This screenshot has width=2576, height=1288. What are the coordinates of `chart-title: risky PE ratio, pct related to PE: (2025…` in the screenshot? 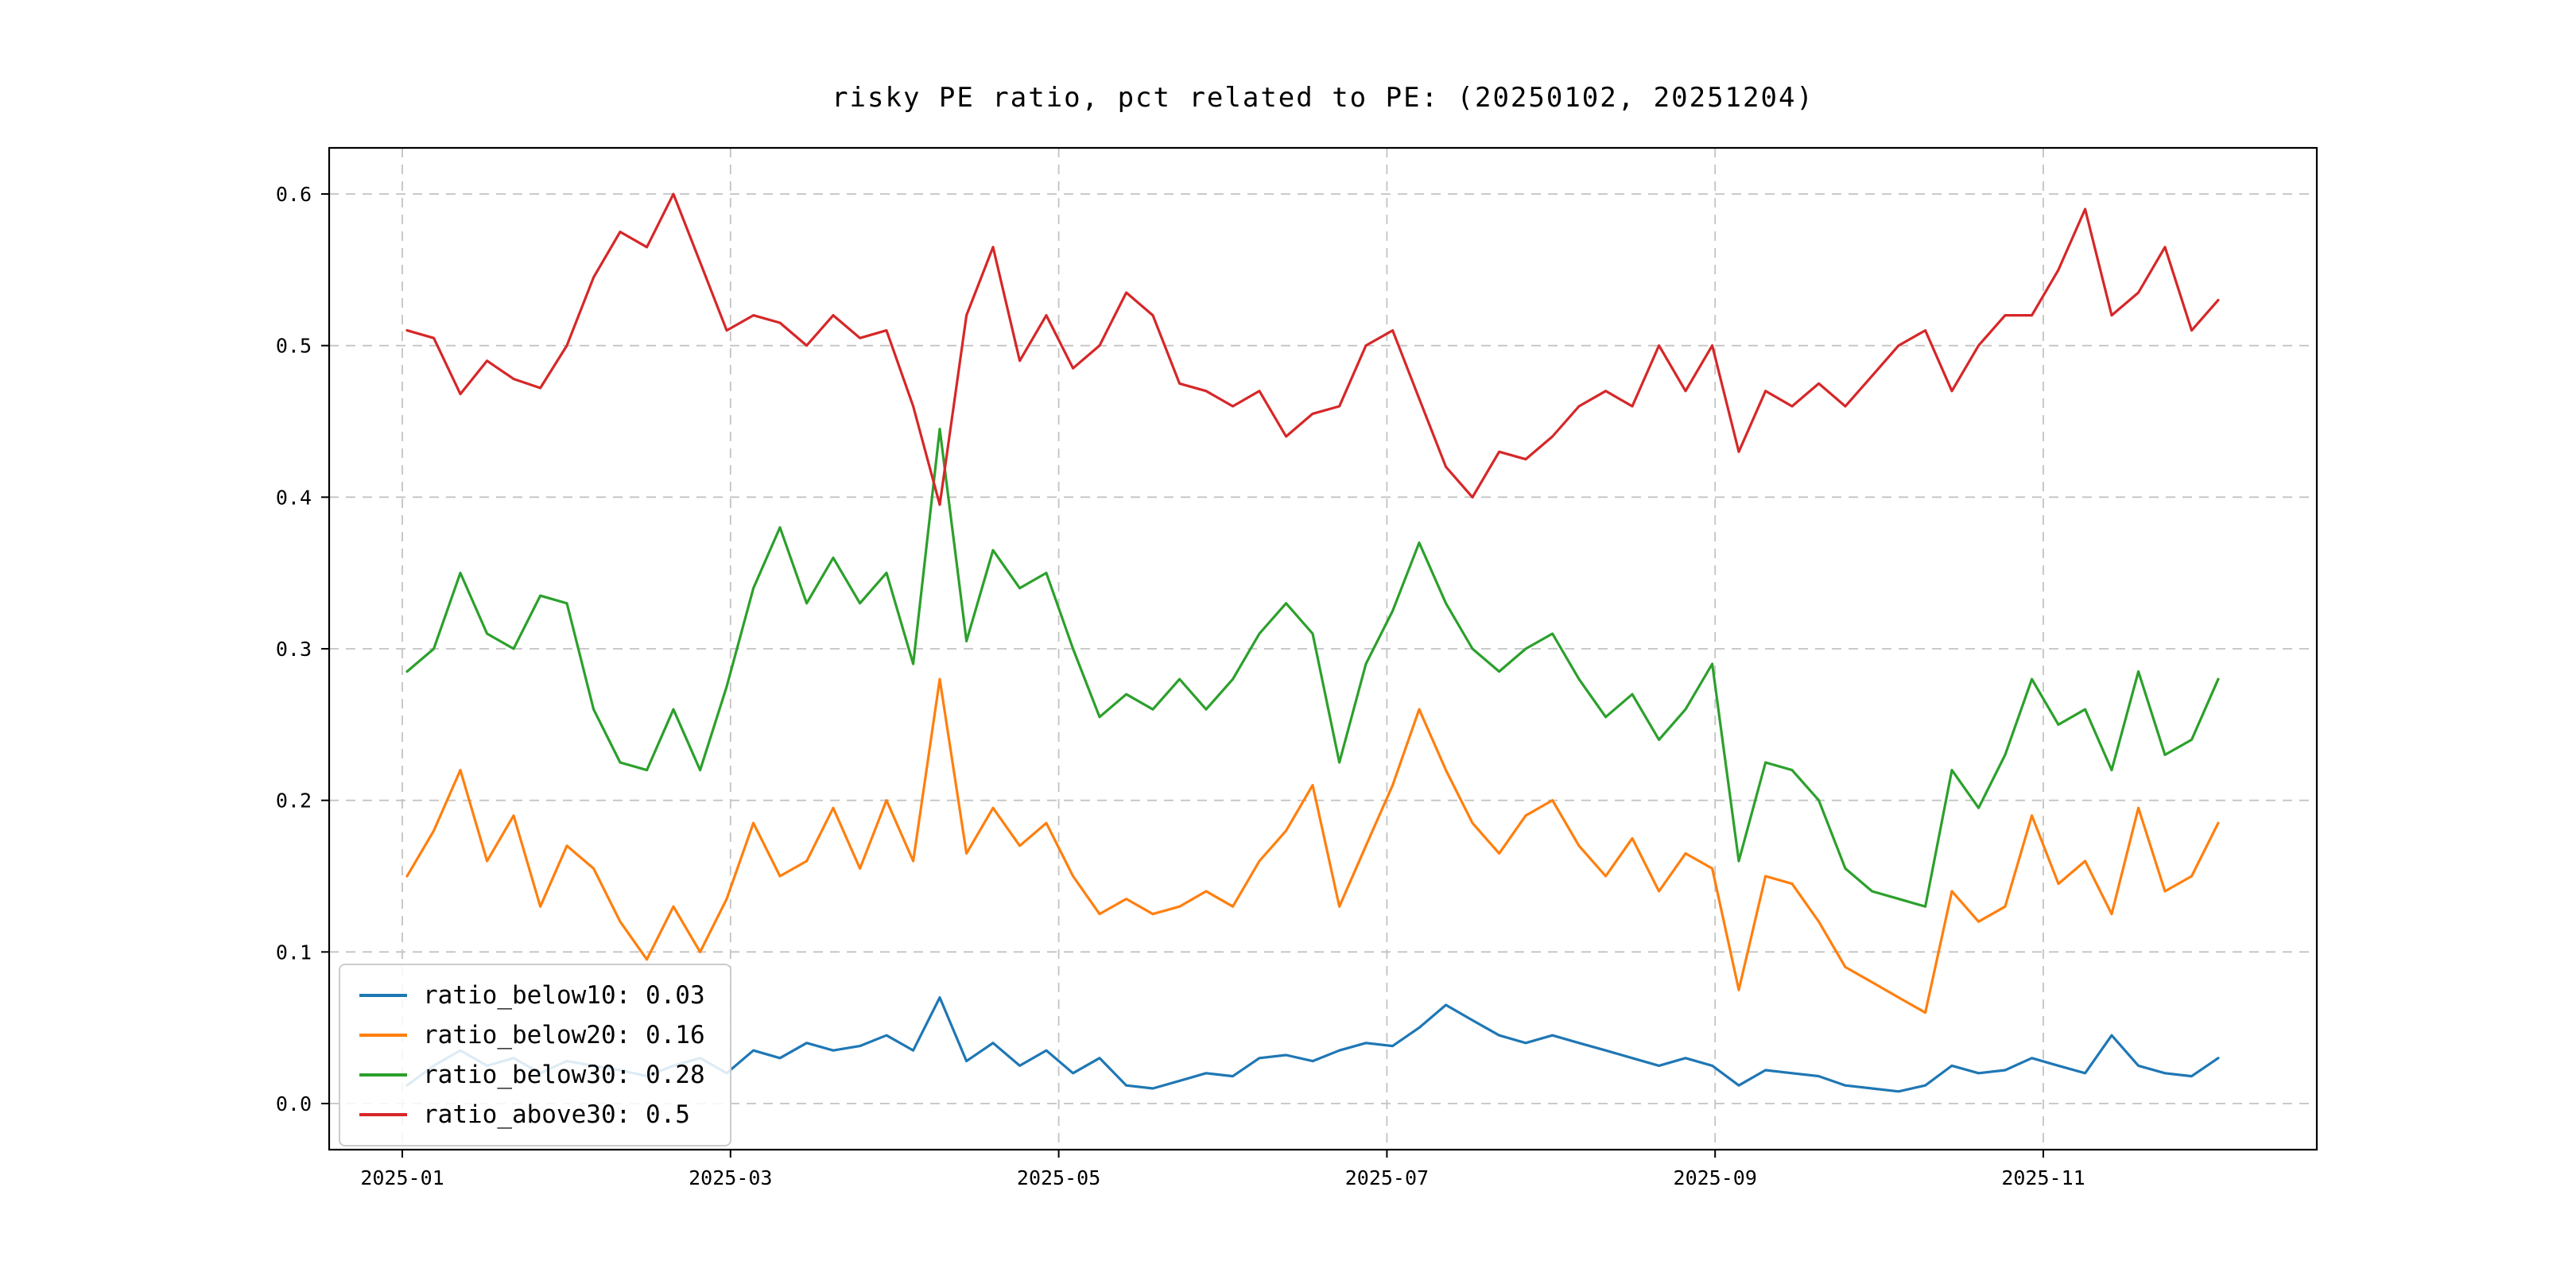 It's located at (1323, 99).